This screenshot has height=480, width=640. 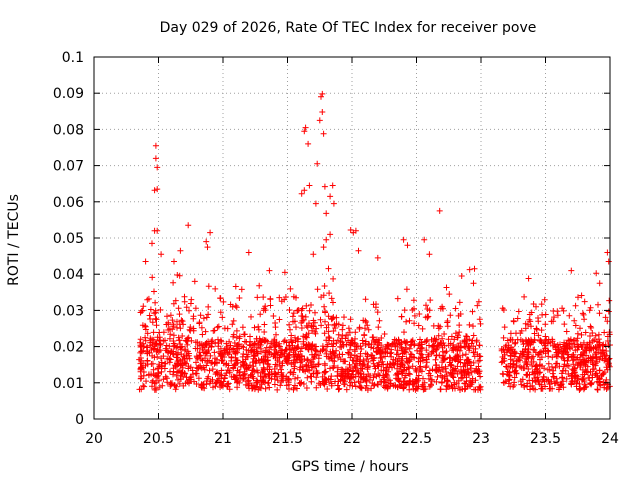 What do you see at coordinates (68, 203) in the screenshot?
I see `y-tick-label: 0.06` at bounding box center [68, 203].